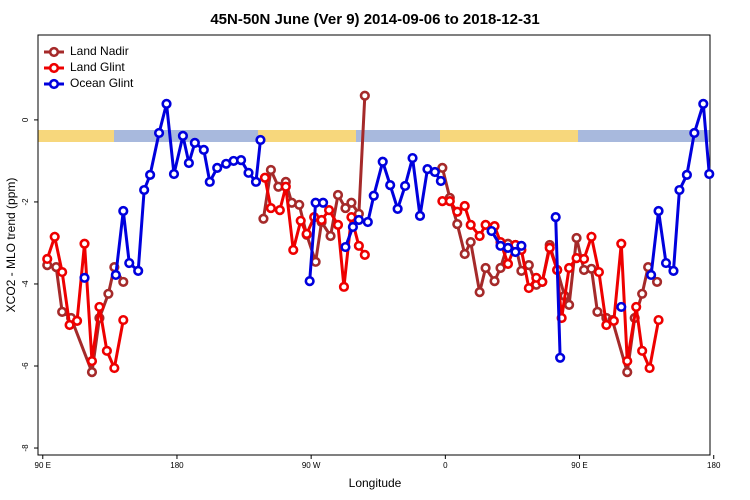 The height and width of the screenshot is (500, 750). Describe the element at coordinates (445, 465) in the screenshot. I see `x-tick-label: 0` at that location.